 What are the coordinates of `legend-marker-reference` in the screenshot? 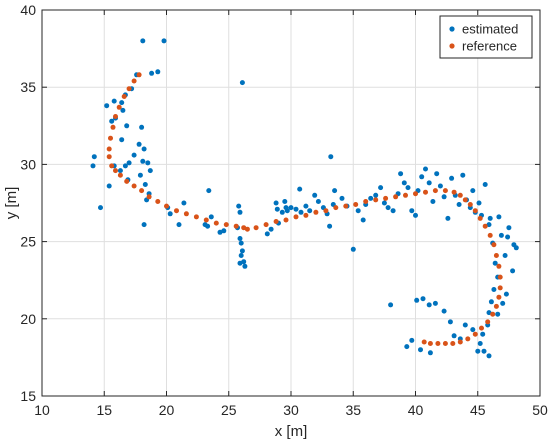 It's located at (451, 45).